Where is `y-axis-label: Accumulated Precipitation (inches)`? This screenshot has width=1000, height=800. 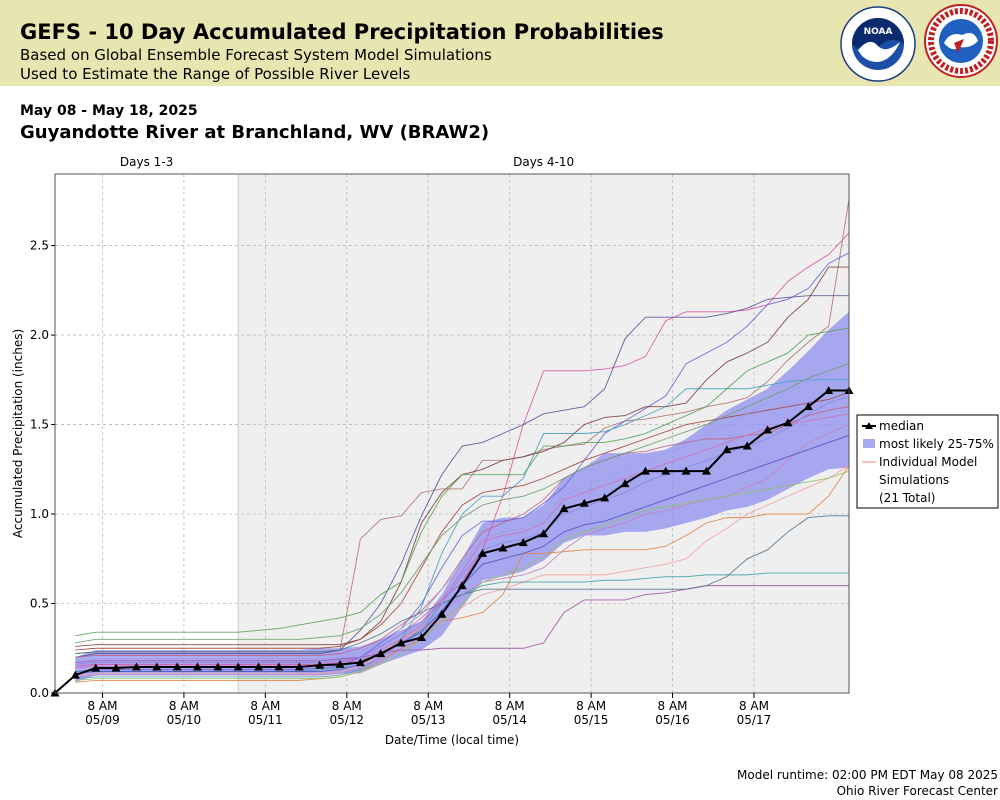
y-axis-label: Accumulated Precipitation (inches) is located at coordinates (18, 433).